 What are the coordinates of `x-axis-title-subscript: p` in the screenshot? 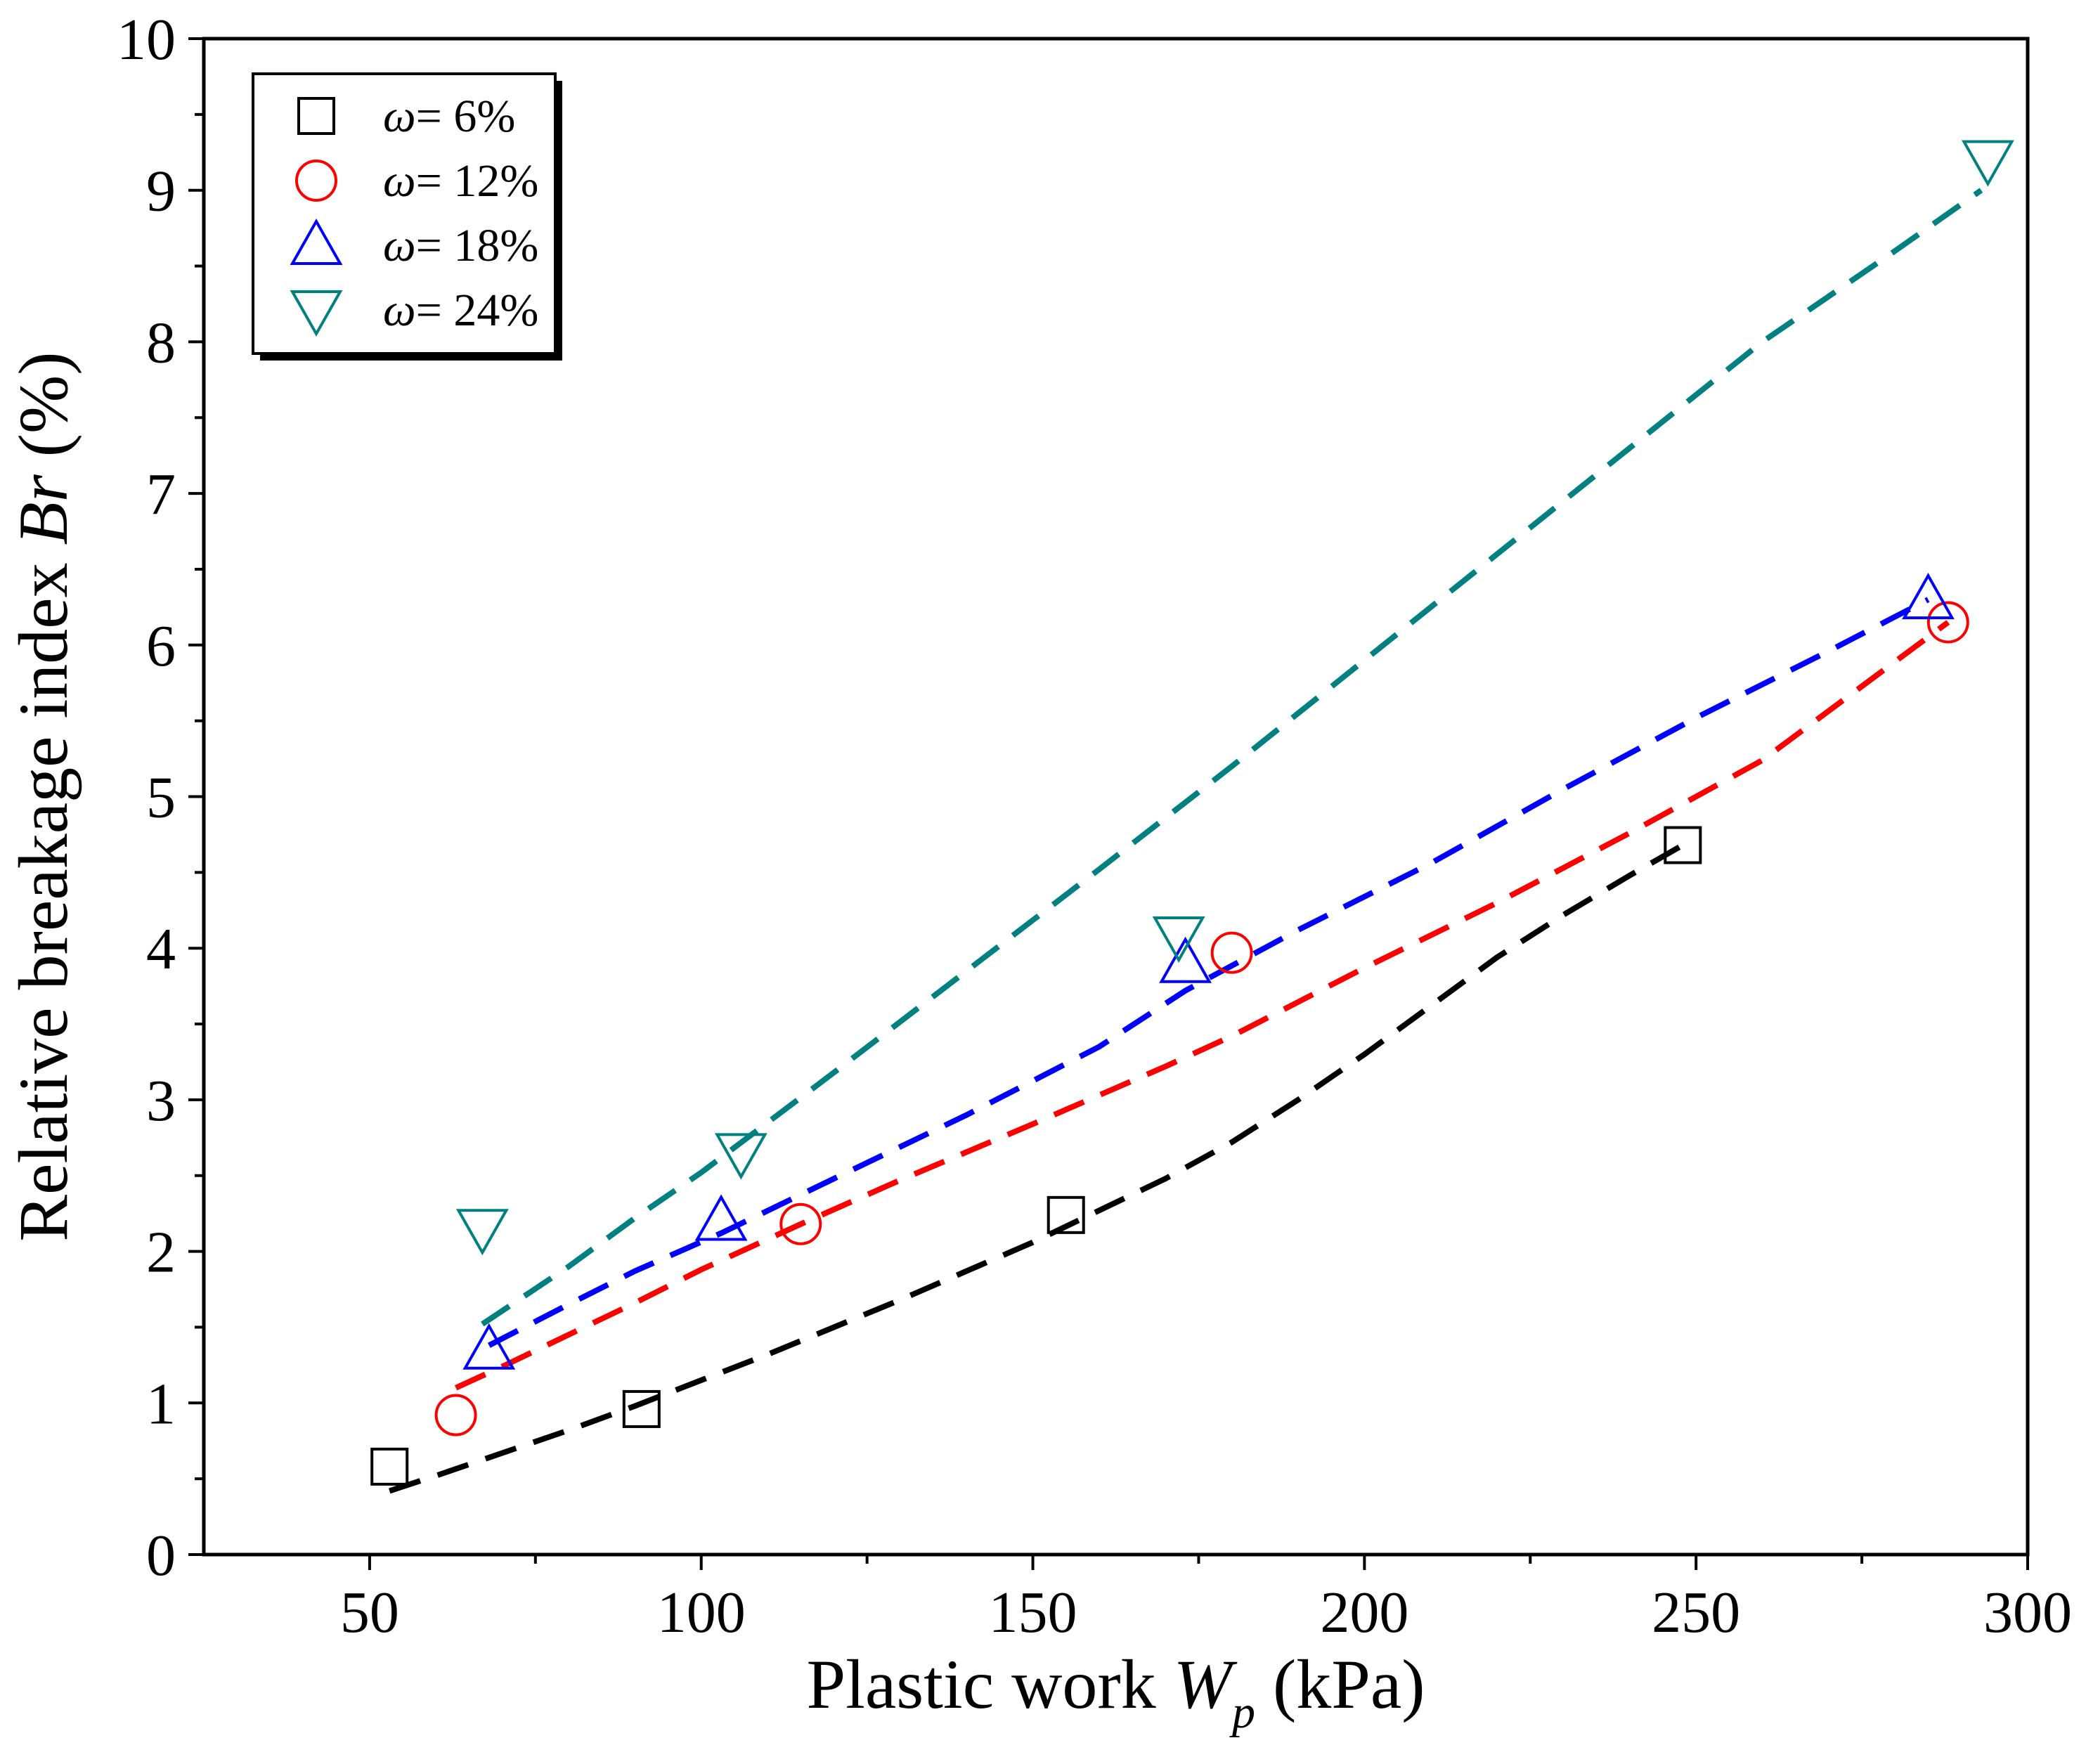 It's located at (1242, 1712).